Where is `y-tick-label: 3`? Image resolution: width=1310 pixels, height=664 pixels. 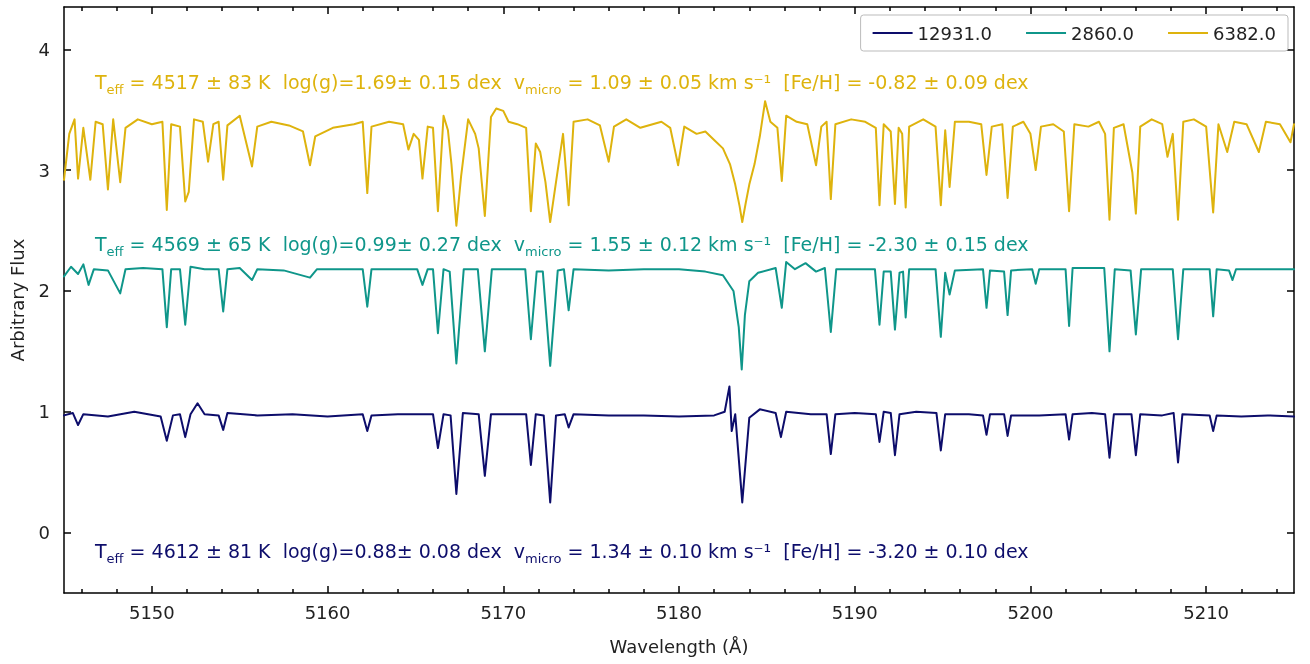
y-tick-label: 3 is located at coordinates (44, 170).